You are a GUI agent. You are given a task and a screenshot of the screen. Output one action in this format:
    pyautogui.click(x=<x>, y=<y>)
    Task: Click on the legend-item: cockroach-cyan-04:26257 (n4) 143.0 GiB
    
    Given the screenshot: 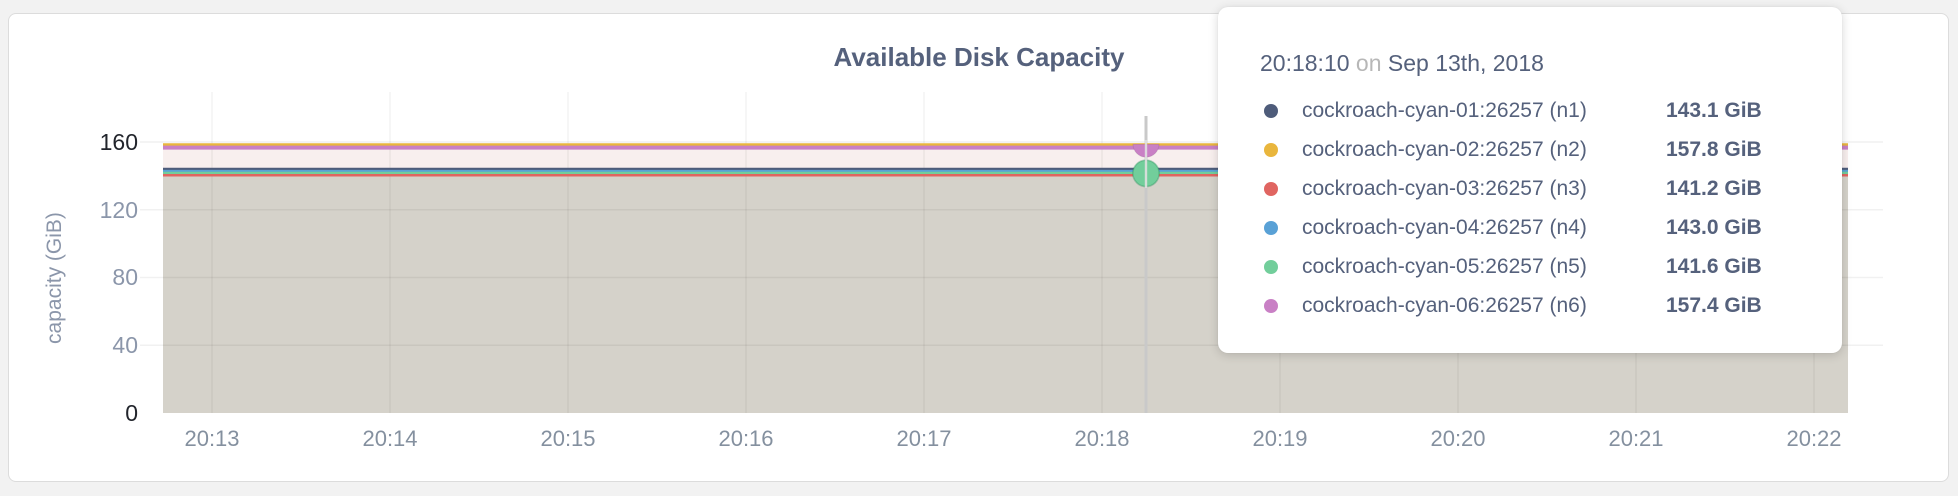 What is the action you would take?
    pyautogui.click(x=1538, y=227)
    